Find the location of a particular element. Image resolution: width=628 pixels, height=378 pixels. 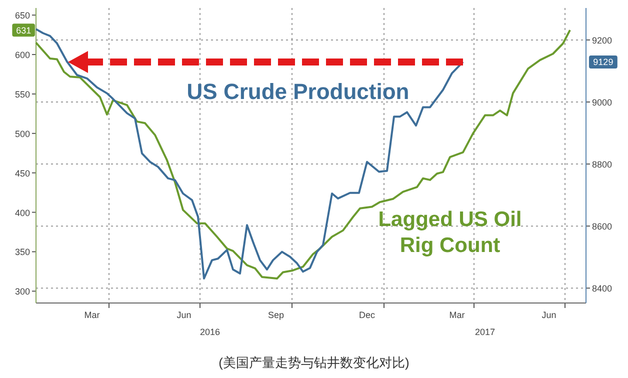

y-tick-label: 400 is located at coordinates (22, 213).